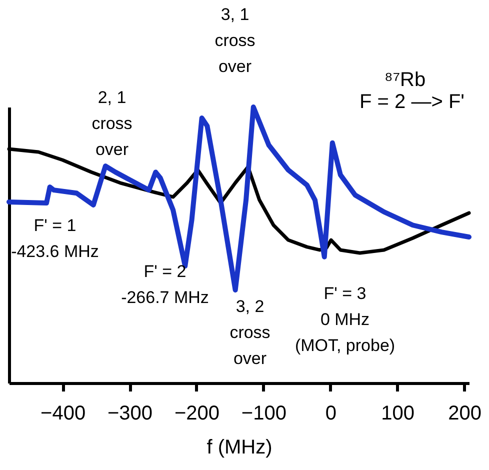 Image resolution: width=489 pixels, height=470 pixels. What do you see at coordinates (130, 413) in the screenshot?
I see `x-tick-label: −300` at bounding box center [130, 413].